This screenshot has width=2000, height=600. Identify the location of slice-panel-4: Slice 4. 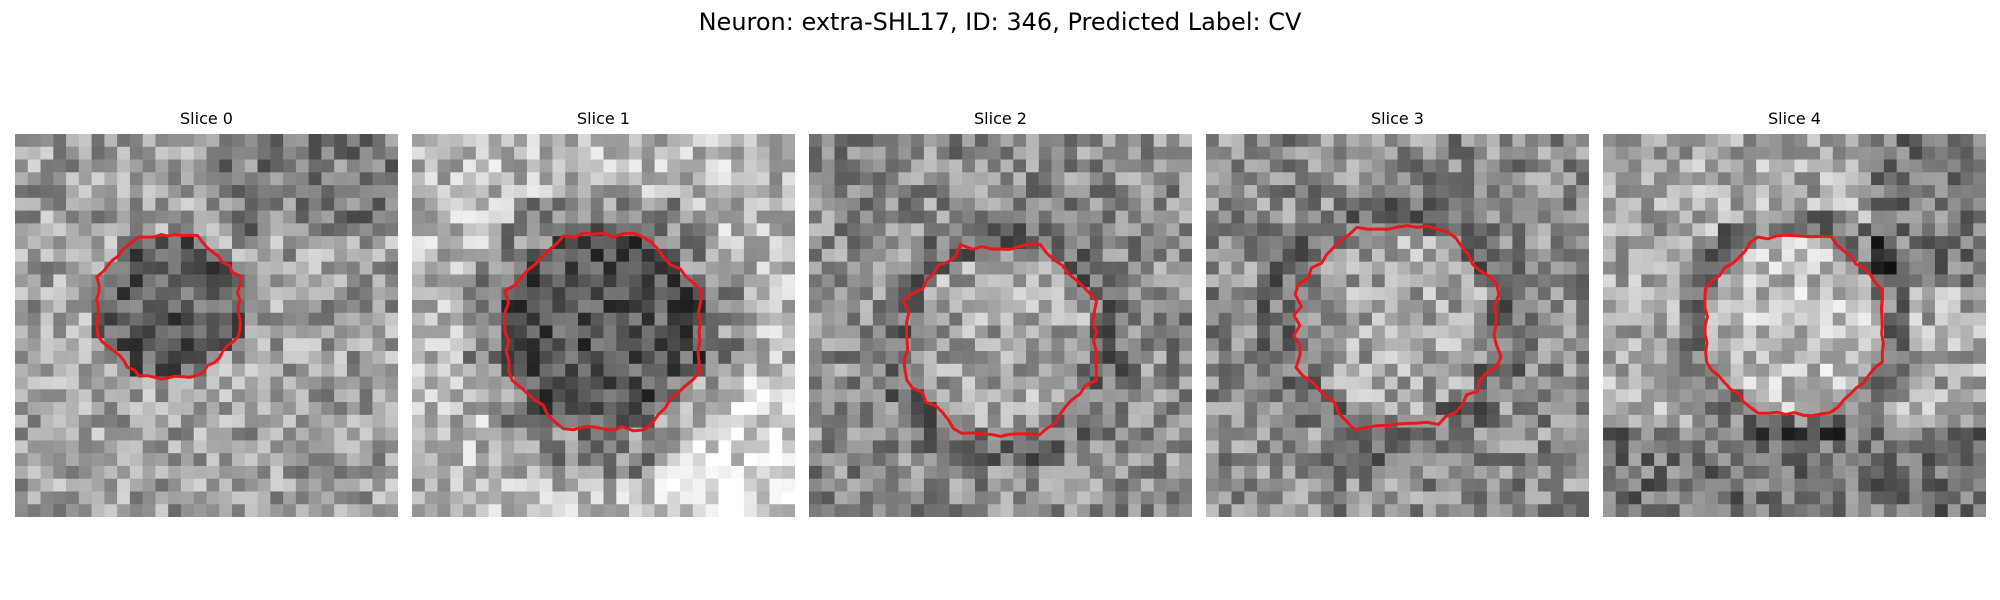
(1794, 312).